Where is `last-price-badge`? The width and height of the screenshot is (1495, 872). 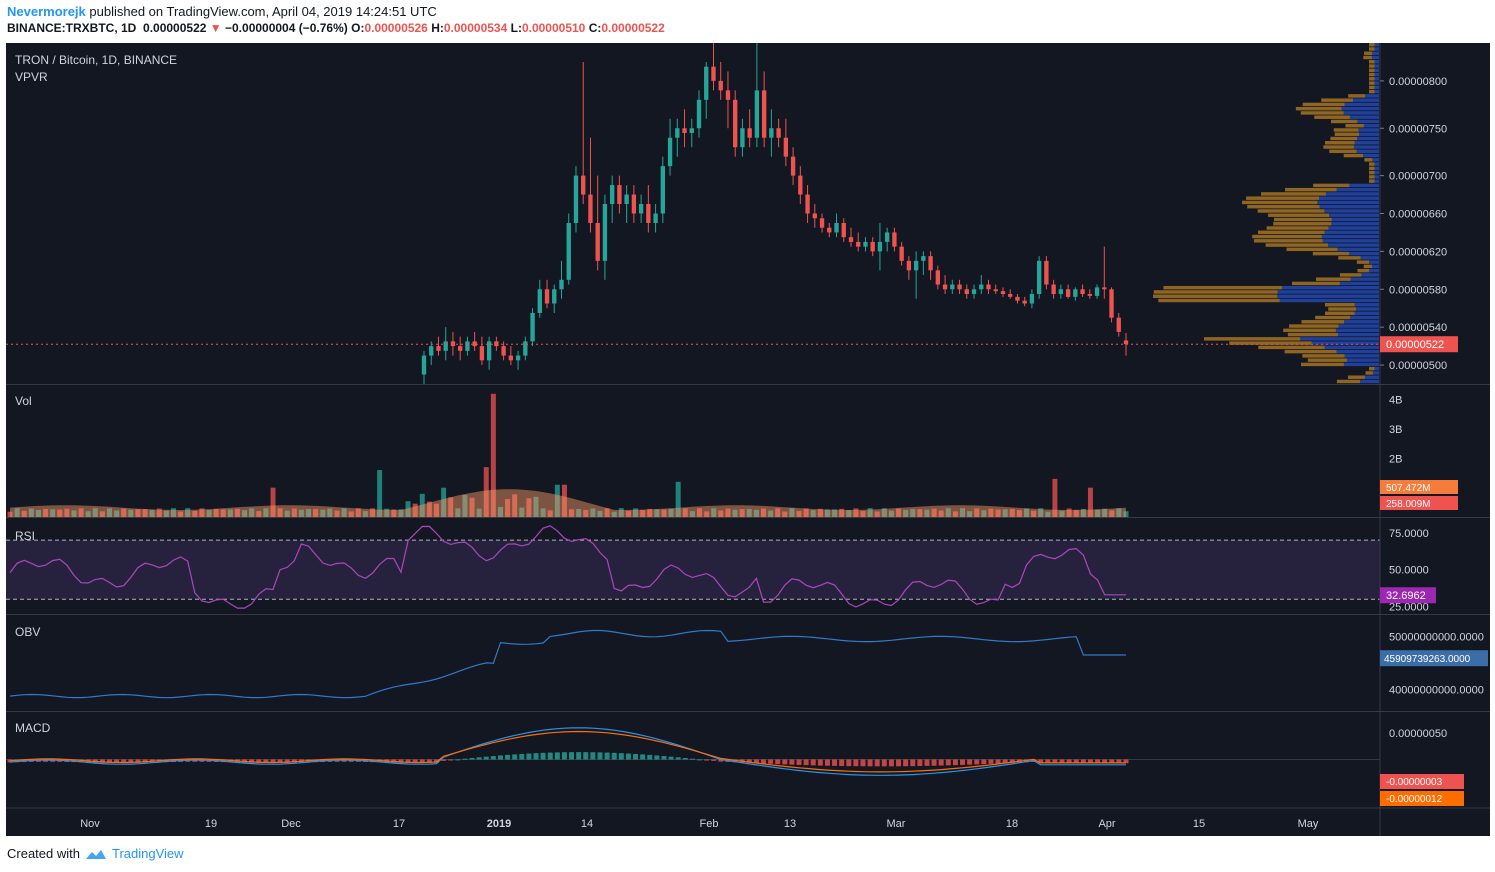
last-price-badge is located at coordinates (1419, 344).